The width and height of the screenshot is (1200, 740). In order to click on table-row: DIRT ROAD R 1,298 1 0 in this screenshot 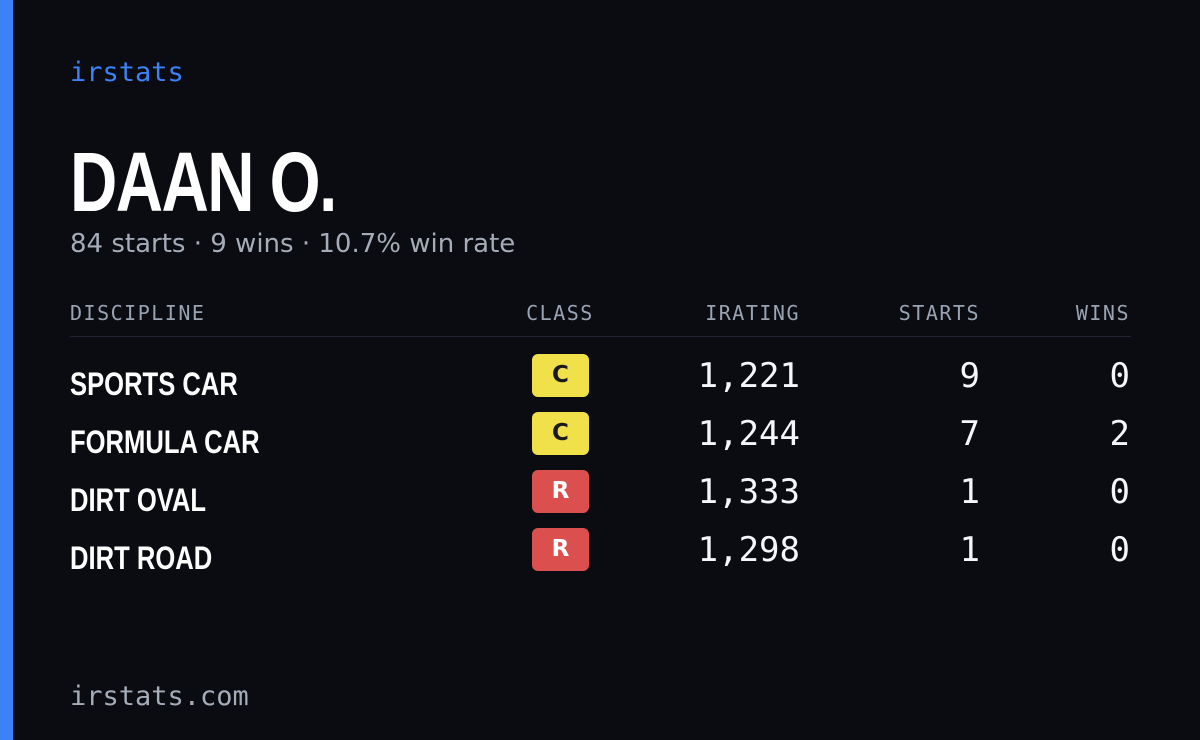, I will do `click(600, 557)`.